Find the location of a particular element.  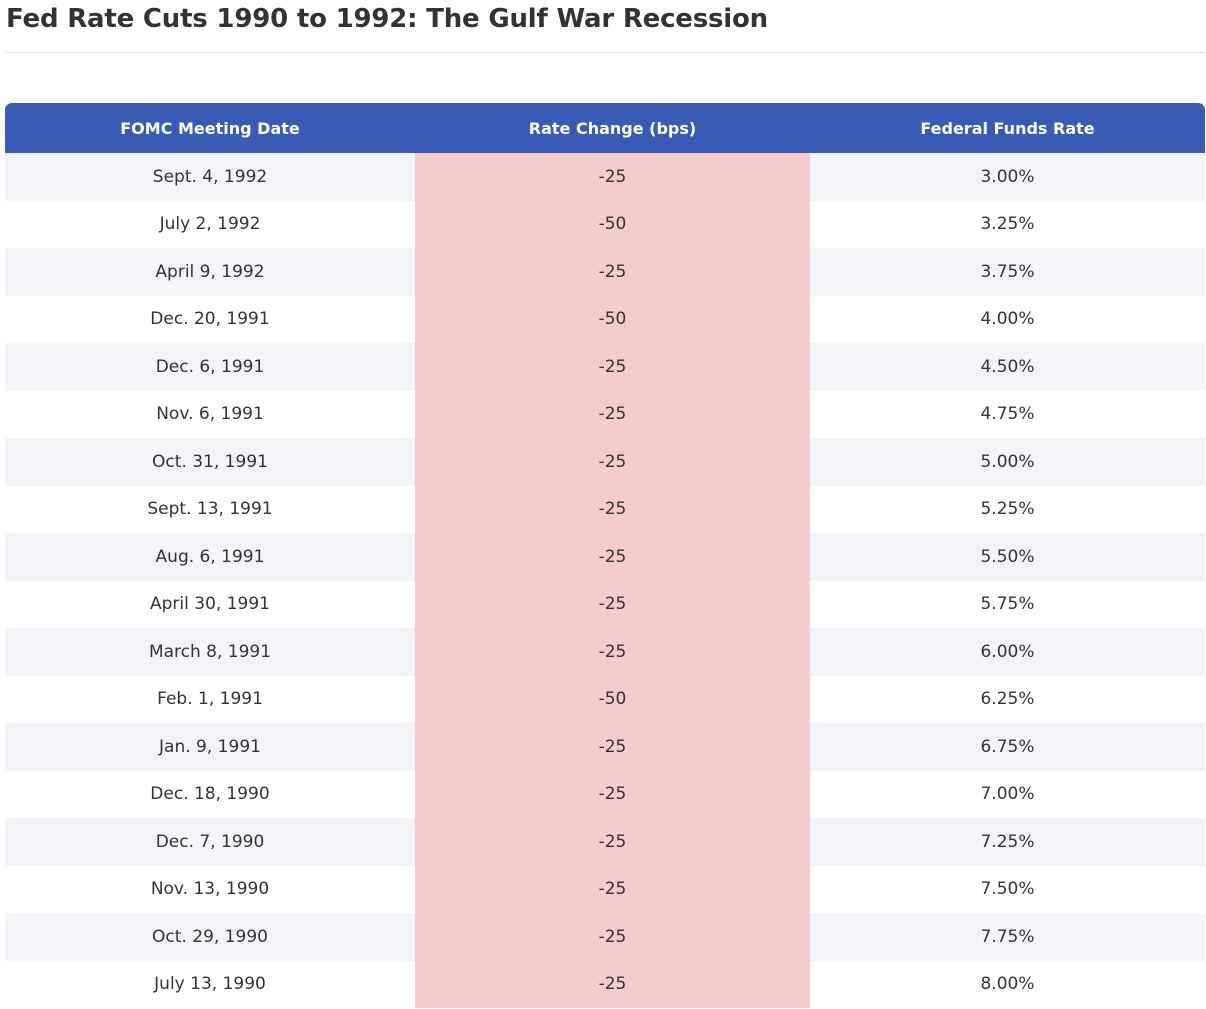

funds-rate-cell: 6.75% is located at coordinates (1007, 746).